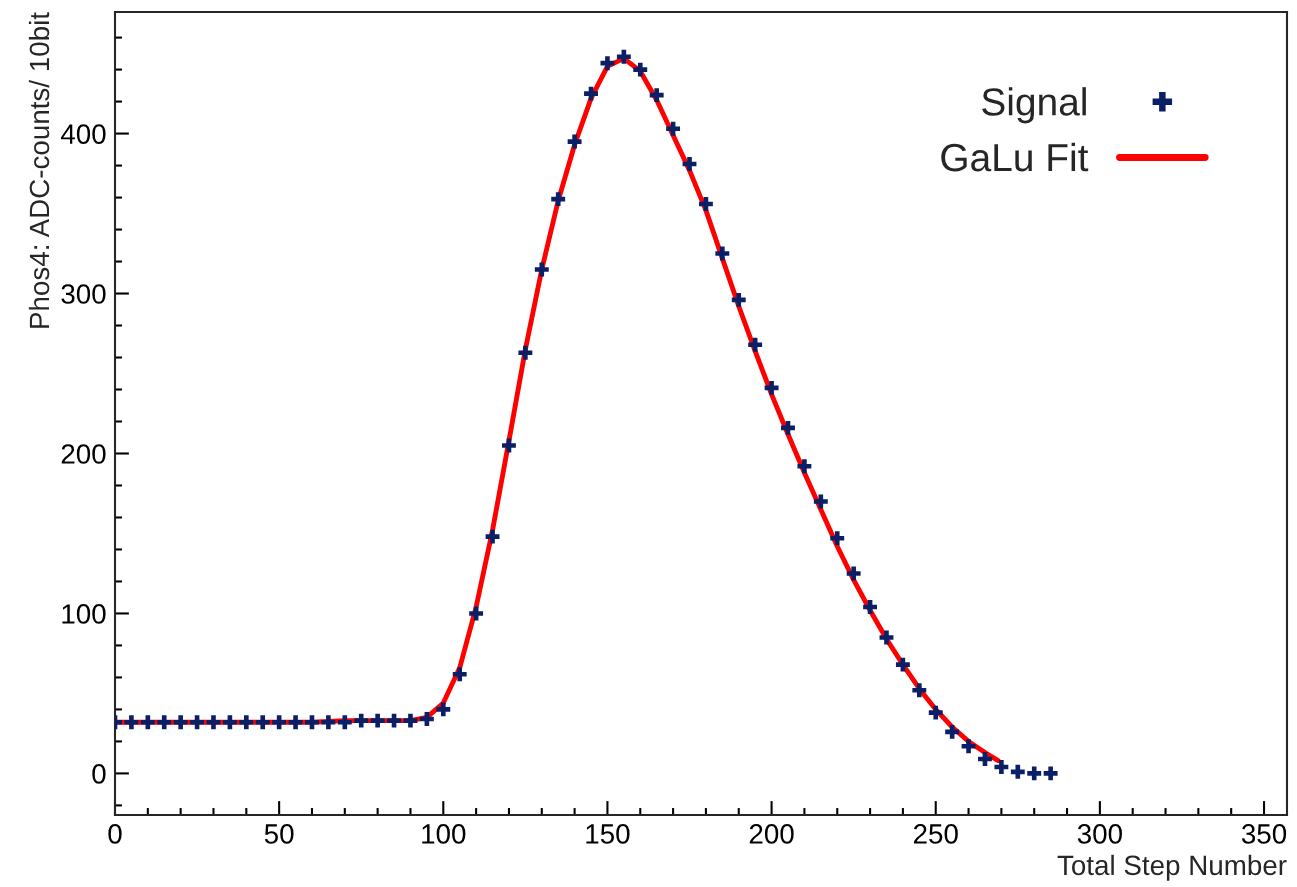 The image size is (1297, 887). I want to click on x-tick-label: 0, so click(115, 834).